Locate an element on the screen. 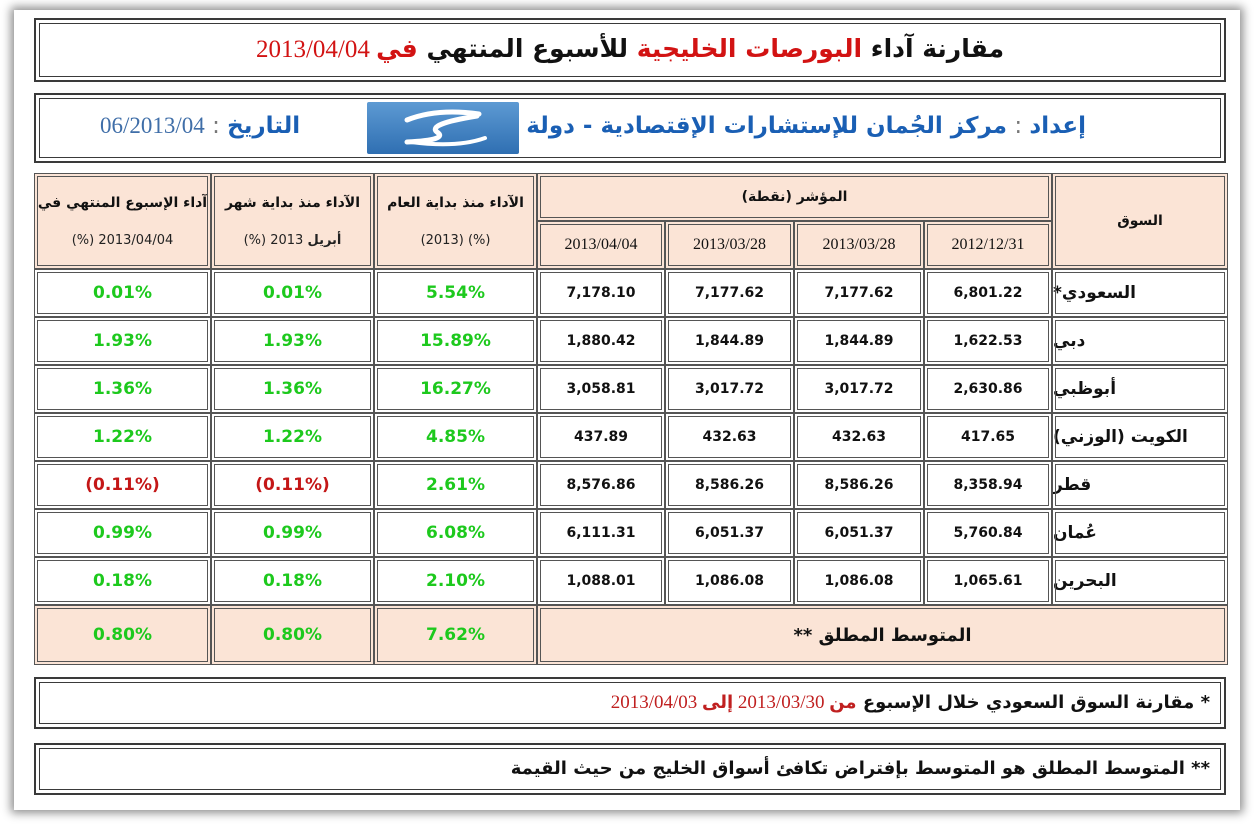 This screenshot has height=825, width=1260. market-name-cell: أبوظبي is located at coordinates (1140, 389).